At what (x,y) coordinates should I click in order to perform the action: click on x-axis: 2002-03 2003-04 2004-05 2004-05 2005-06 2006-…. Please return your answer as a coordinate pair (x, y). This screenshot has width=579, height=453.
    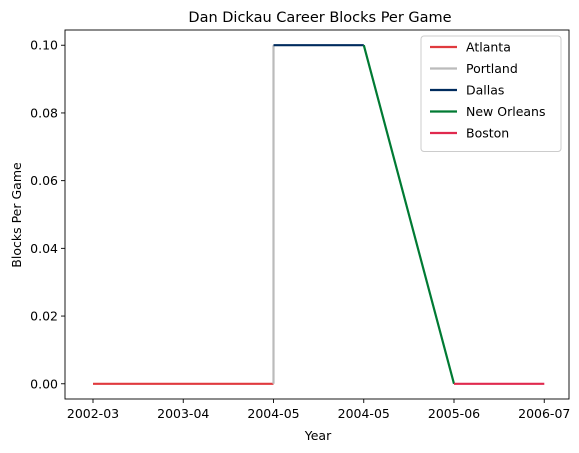
    Looking at the image, I should click on (318, 410).